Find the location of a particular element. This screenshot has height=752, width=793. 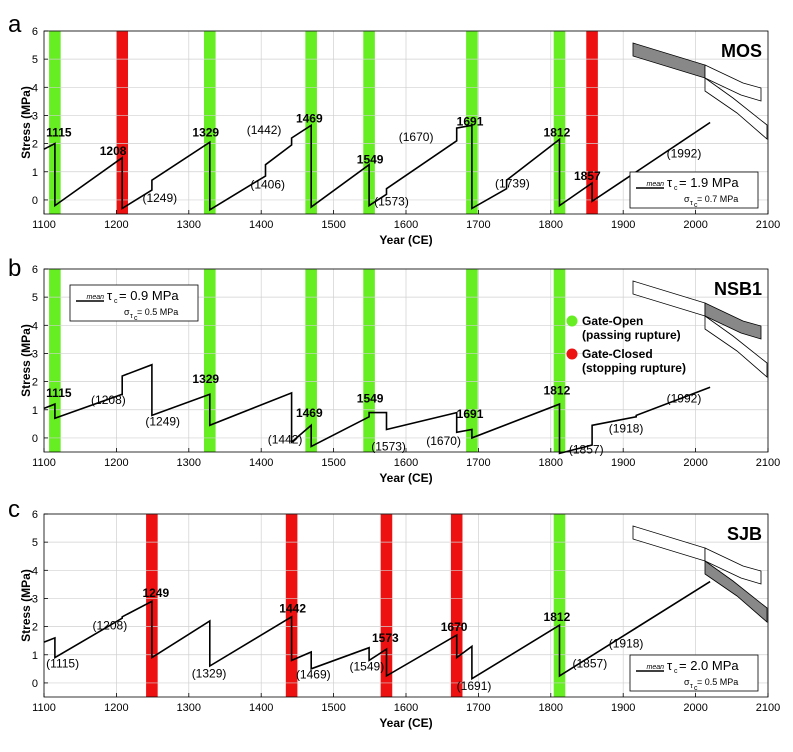

event-year-label: 1329 is located at coordinates (205, 133).